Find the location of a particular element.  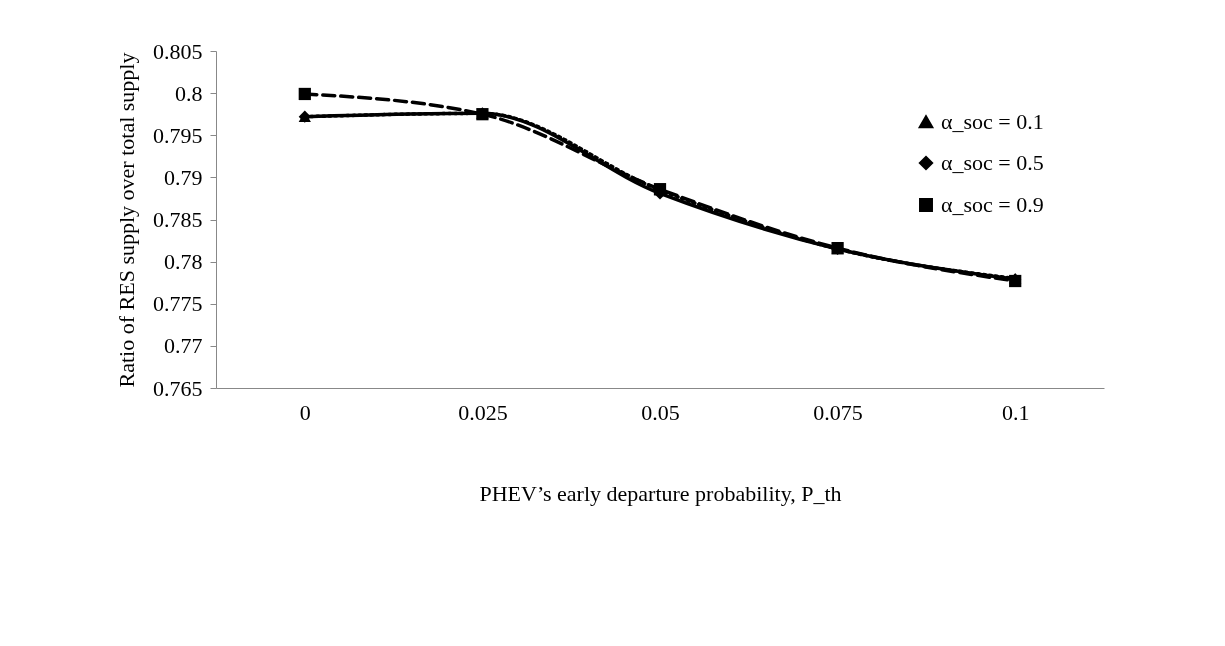

legend-label: α_soc = 0.9 is located at coordinates (992, 204).